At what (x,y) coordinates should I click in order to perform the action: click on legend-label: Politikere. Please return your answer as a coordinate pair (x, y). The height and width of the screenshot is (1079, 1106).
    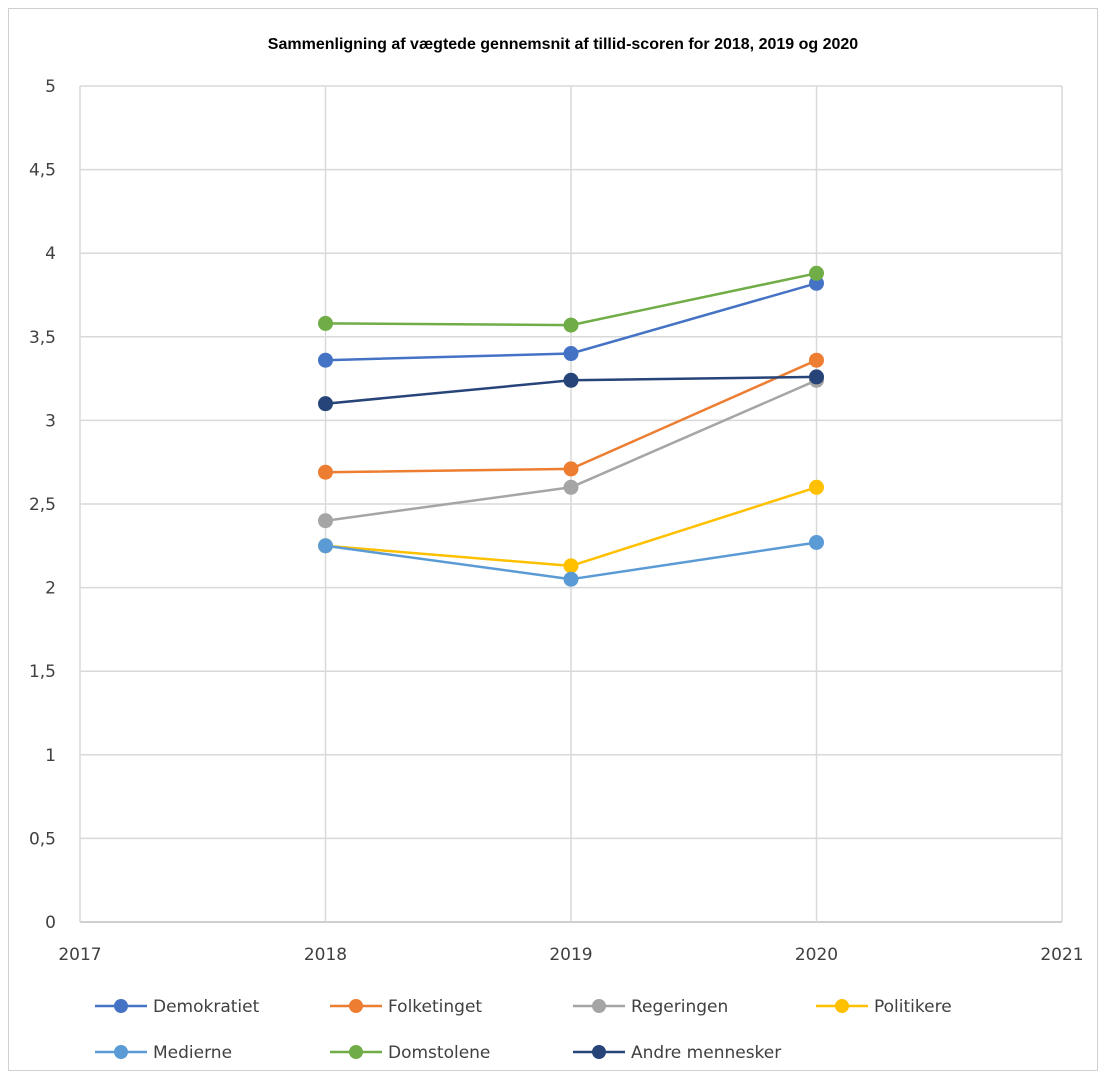
    Looking at the image, I should click on (913, 1007).